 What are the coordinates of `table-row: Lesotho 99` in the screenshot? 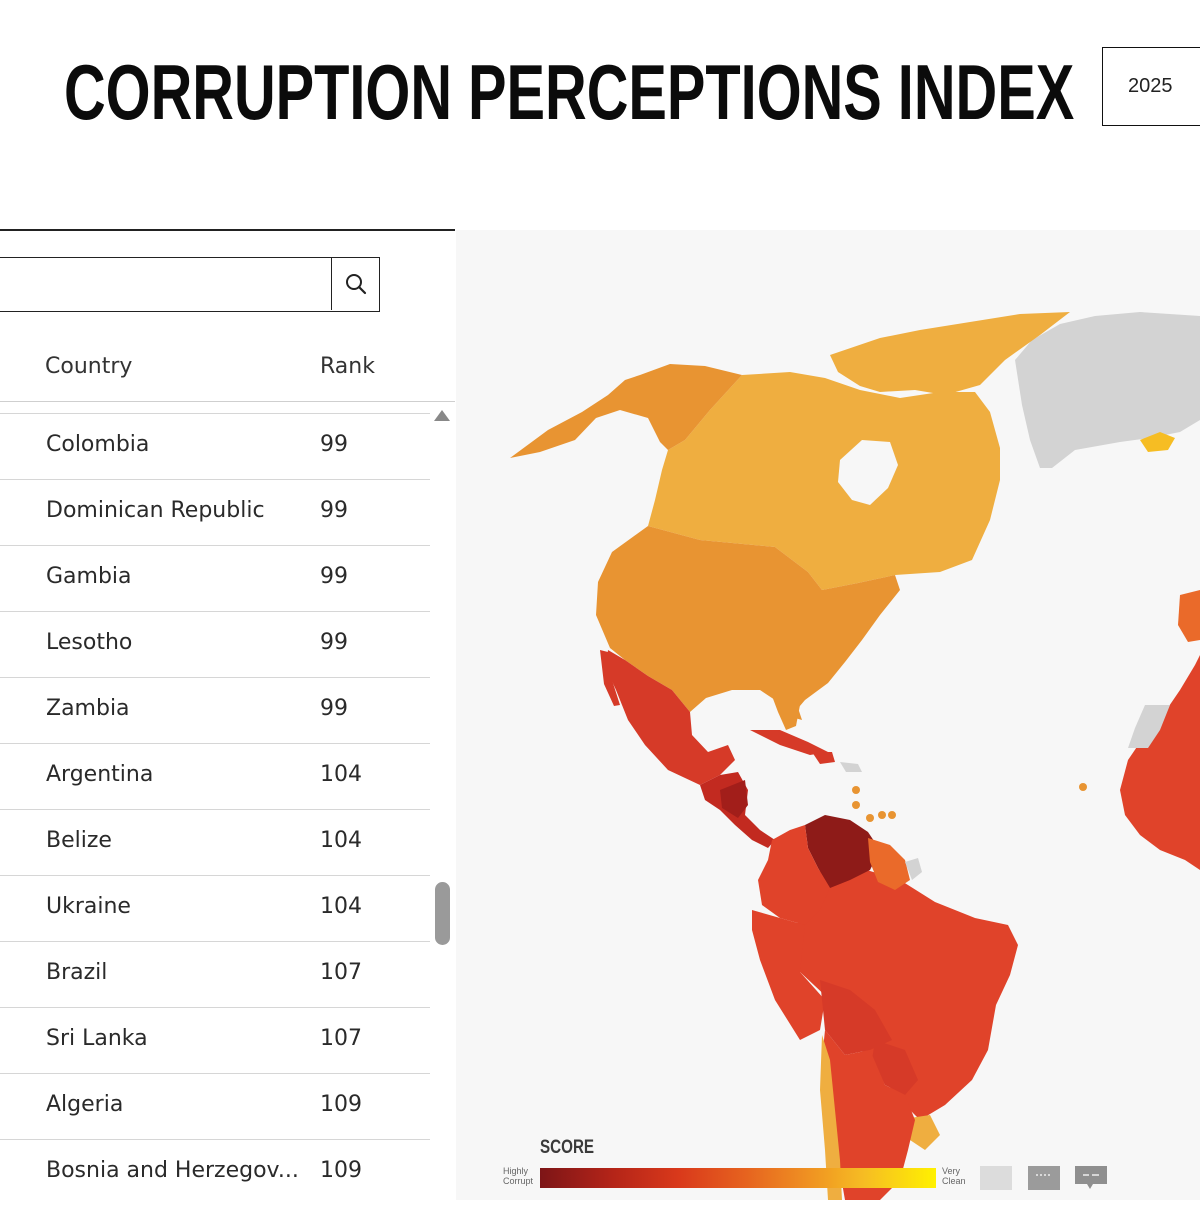 It's located at (215, 644).